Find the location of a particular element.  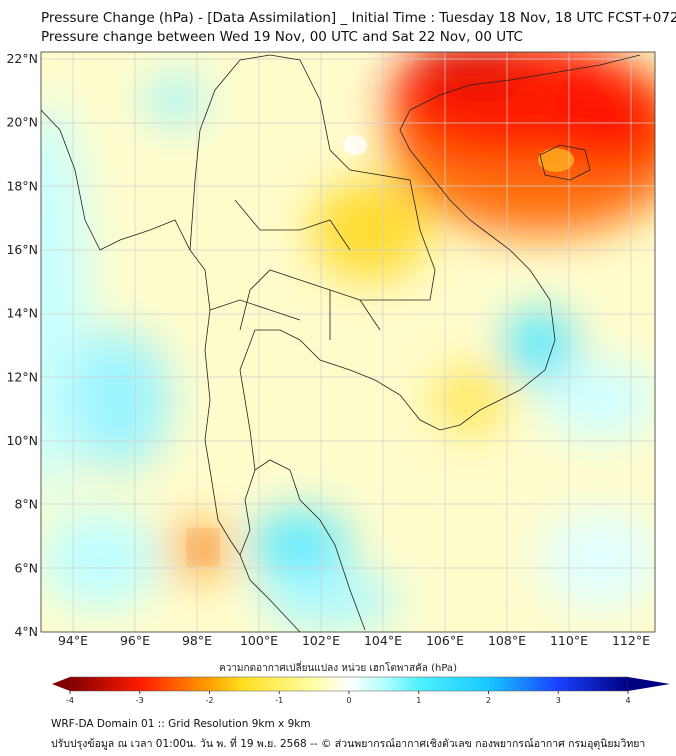

lon-label: 100°E is located at coordinates (259, 640).